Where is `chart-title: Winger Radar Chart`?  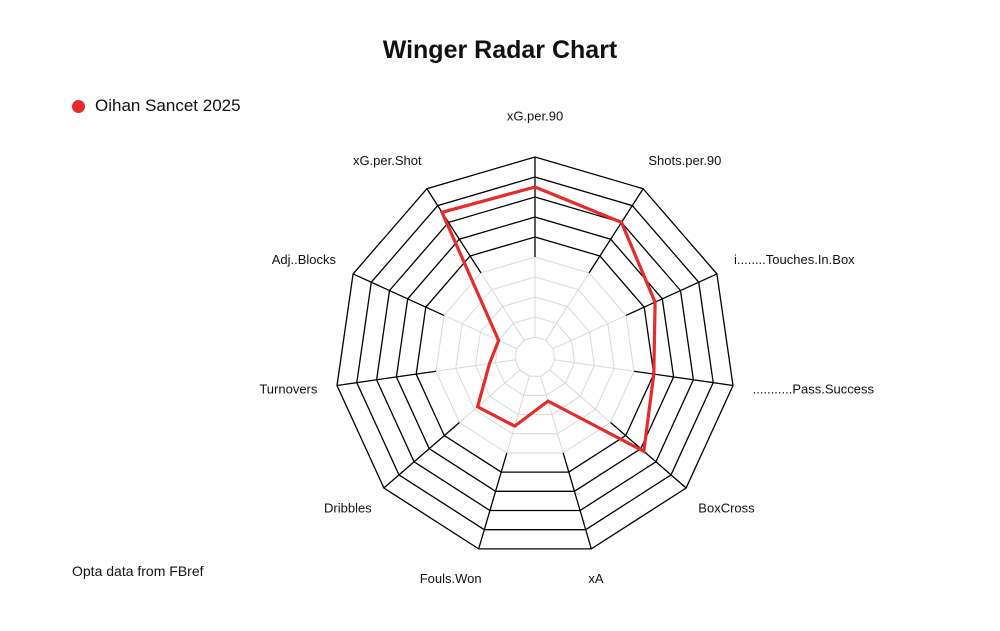
chart-title: Winger Radar Chart is located at coordinates (500, 50).